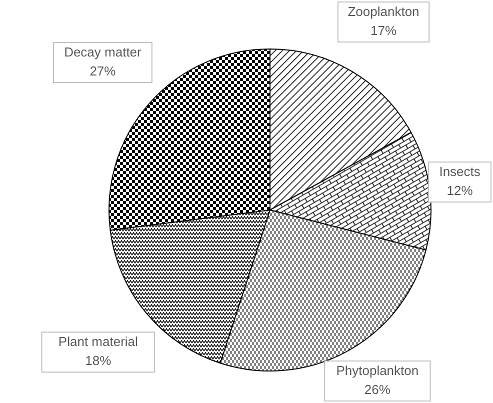 The height and width of the screenshot is (403, 493). Describe the element at coordinates (103, 52) in the screenshot. I see `slice-label: Decay matter` at that location.